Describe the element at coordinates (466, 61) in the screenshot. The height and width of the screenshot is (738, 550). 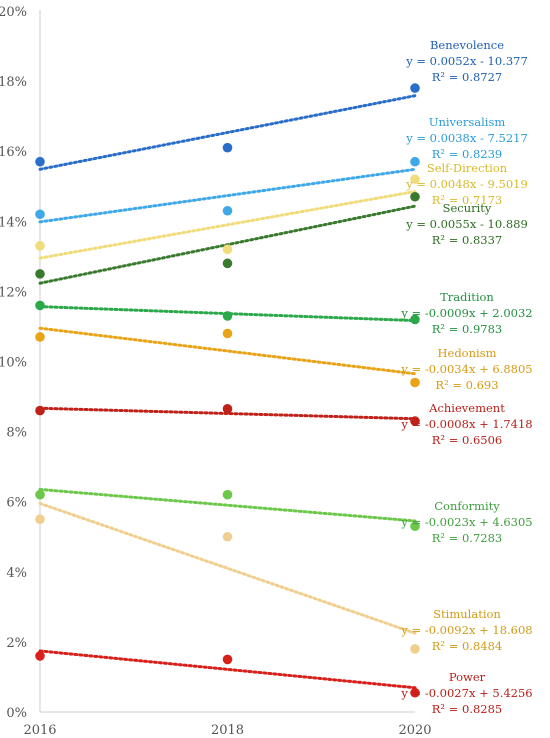
I see `label-benevolence-equation: y = 0.0052x - 10.377` at that location.